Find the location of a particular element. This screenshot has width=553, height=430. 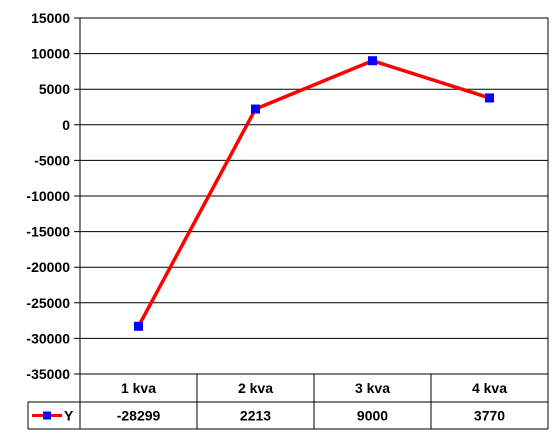

y-tick-label: -25000 is located at coordinates (48, 303).